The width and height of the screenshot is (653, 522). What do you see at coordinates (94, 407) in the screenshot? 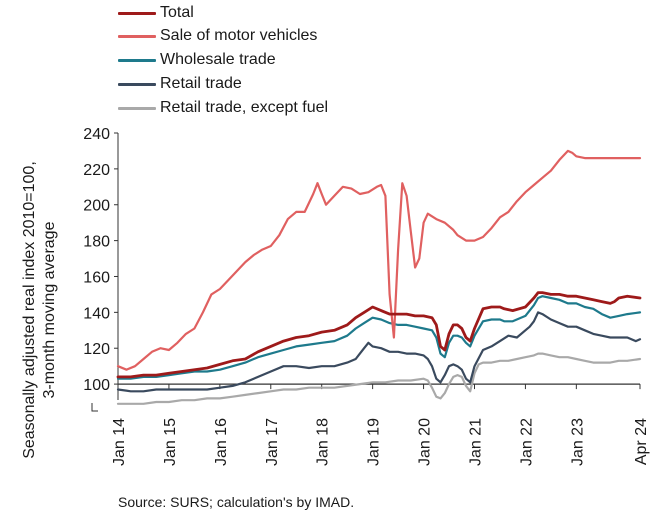
I see `y-axis-break-mark` at bounding box center [94, 407].